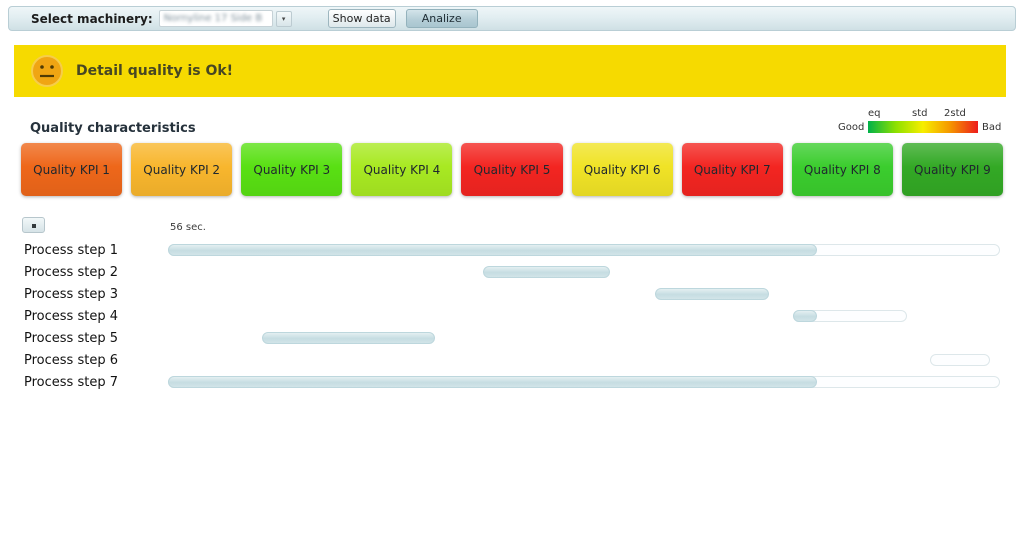 This screenshot has height=547, width=1024. I want to click on legend-tick-std: std, so click(920, 113).